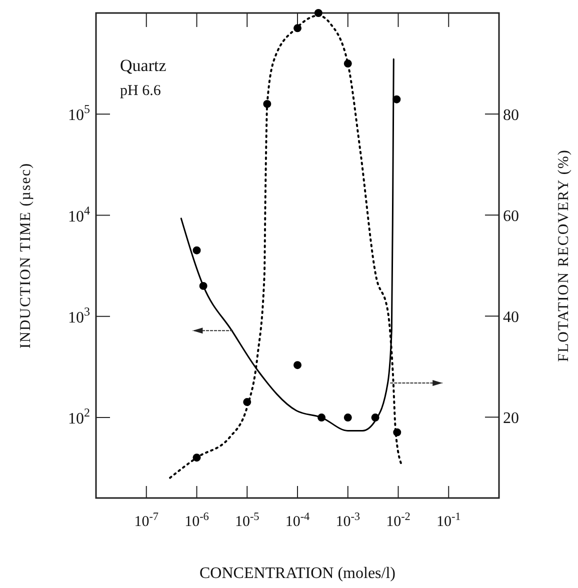 This screenshot has width=578, height=588. What do you see at coordinates (564, 255) in the screenshot?
I see `y2-axis-title: FLOTATION RECOVERY (%)` at bounding box center [564, 255].